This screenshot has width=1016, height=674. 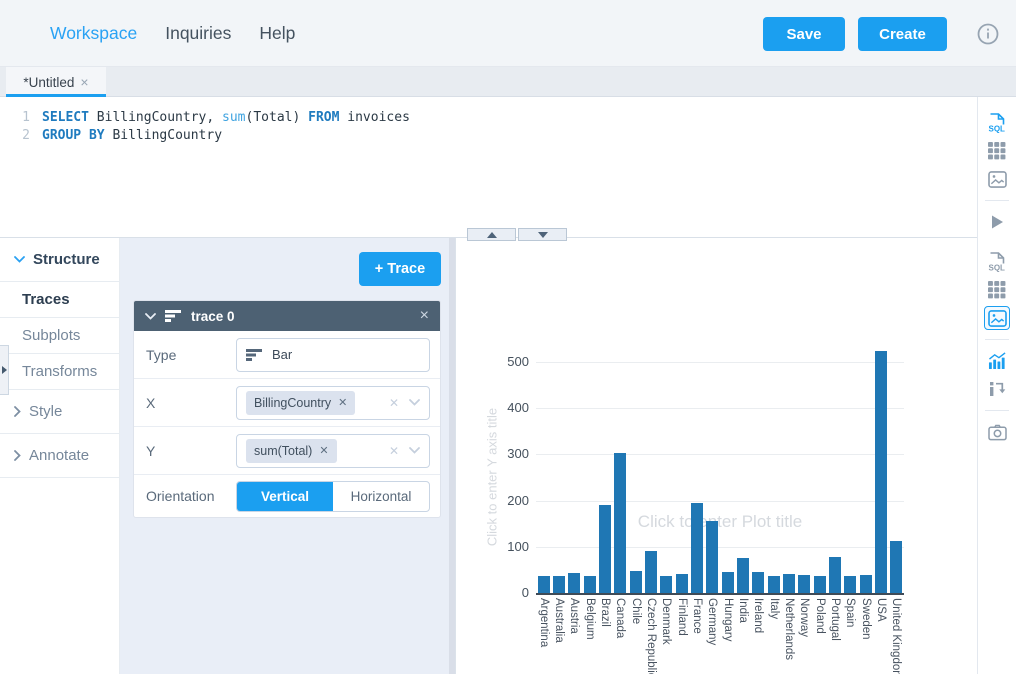 What do you see at coordinates (902, 34) in the screenshot?
I see `create-button: Create` at bounding box center [902, 34].